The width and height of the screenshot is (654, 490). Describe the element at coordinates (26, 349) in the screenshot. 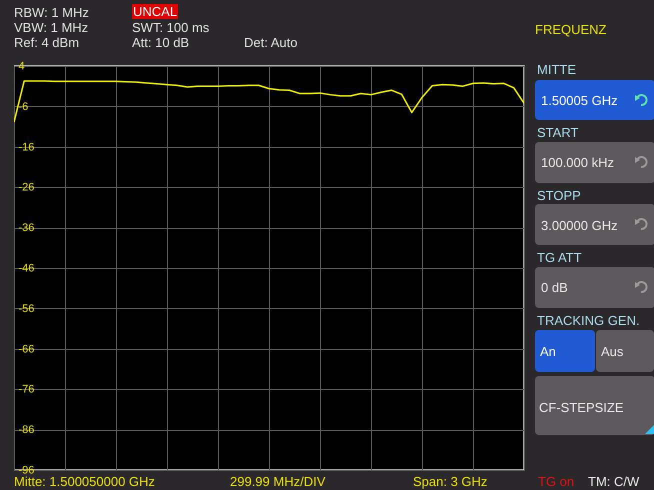

I see `y-tick-label: -66` at that location.